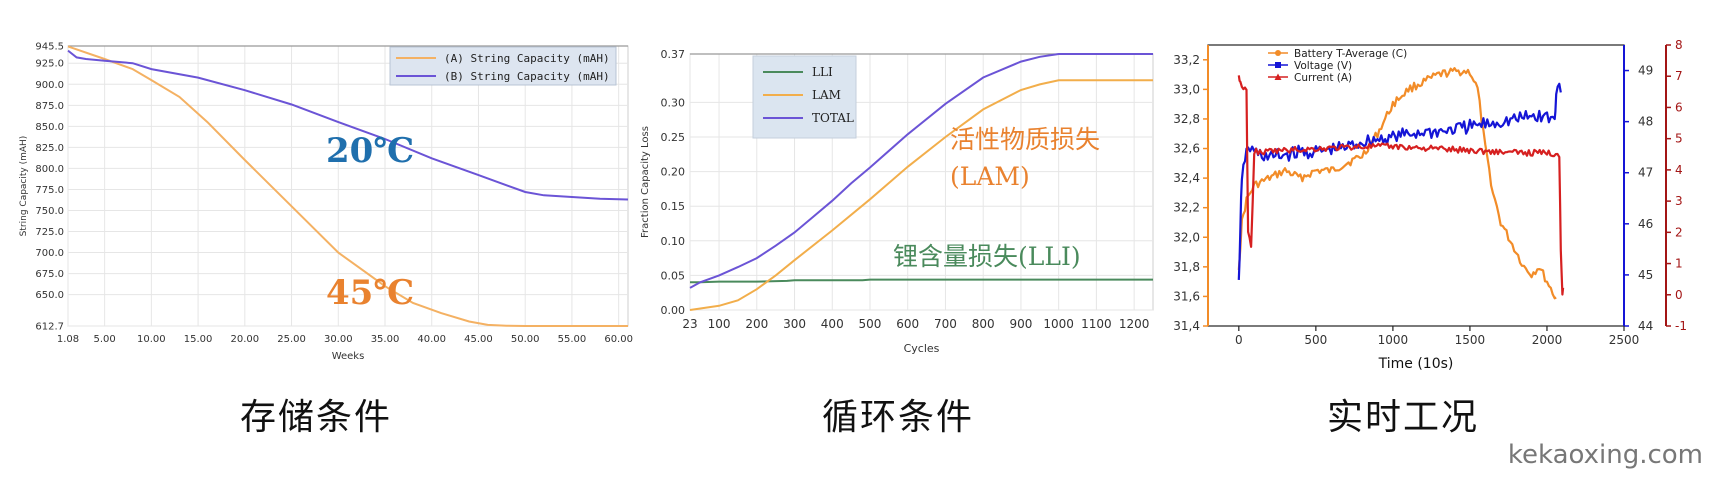  I want to click on cycling-ytick-label: 0.00, so click(673, 310).